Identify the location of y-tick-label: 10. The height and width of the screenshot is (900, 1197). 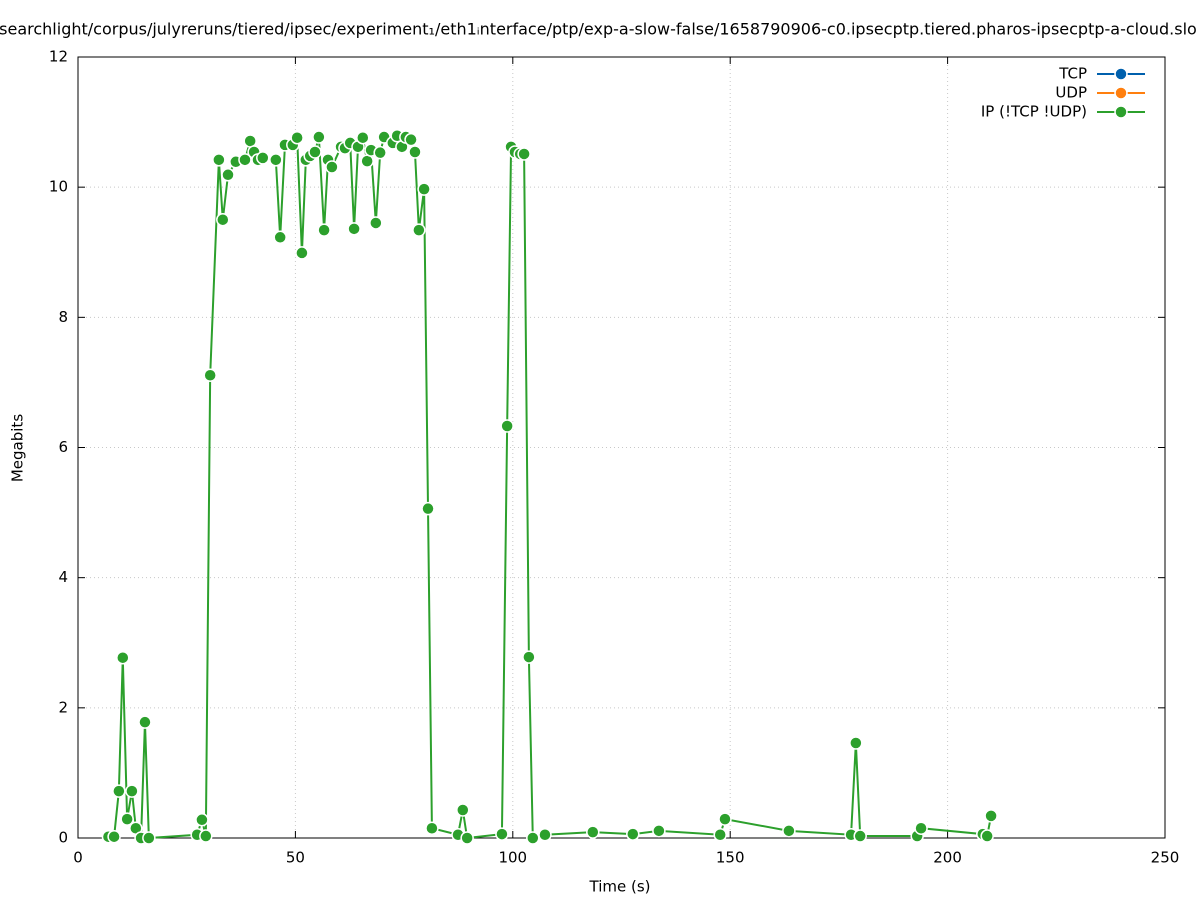
(58, 187).